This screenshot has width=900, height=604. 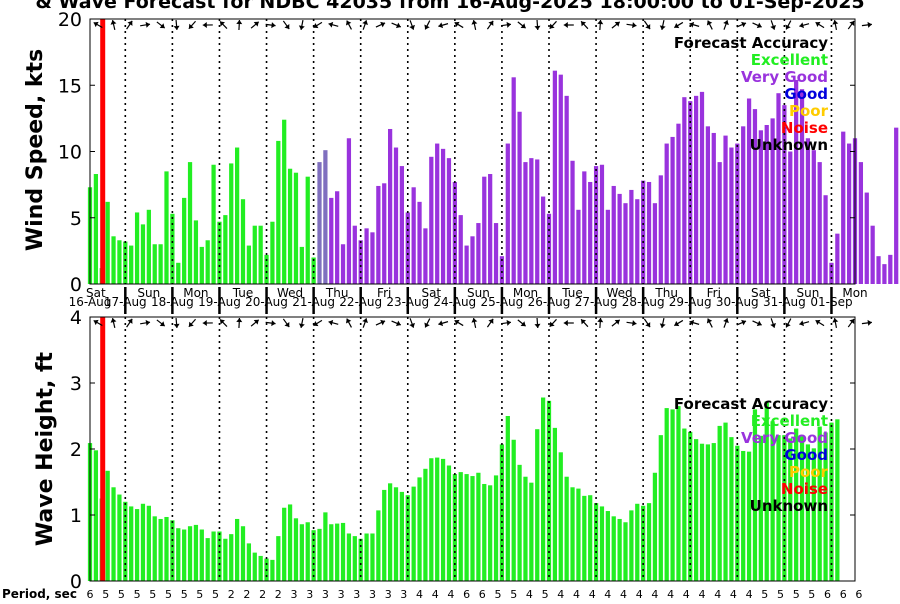 I want to click on legend-title: Forecast Accuracy, so click(x=751, y=404).